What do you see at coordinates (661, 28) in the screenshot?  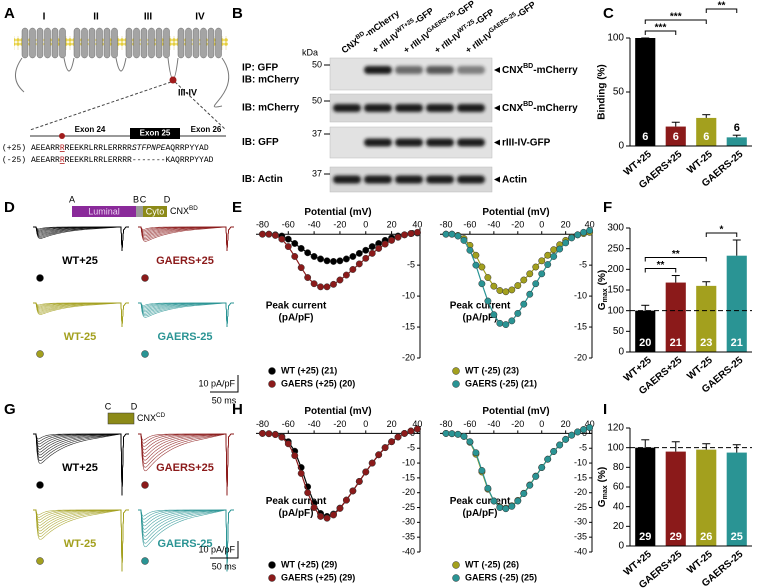 I see `significance-label: ***` at bounding box center [661, 28].